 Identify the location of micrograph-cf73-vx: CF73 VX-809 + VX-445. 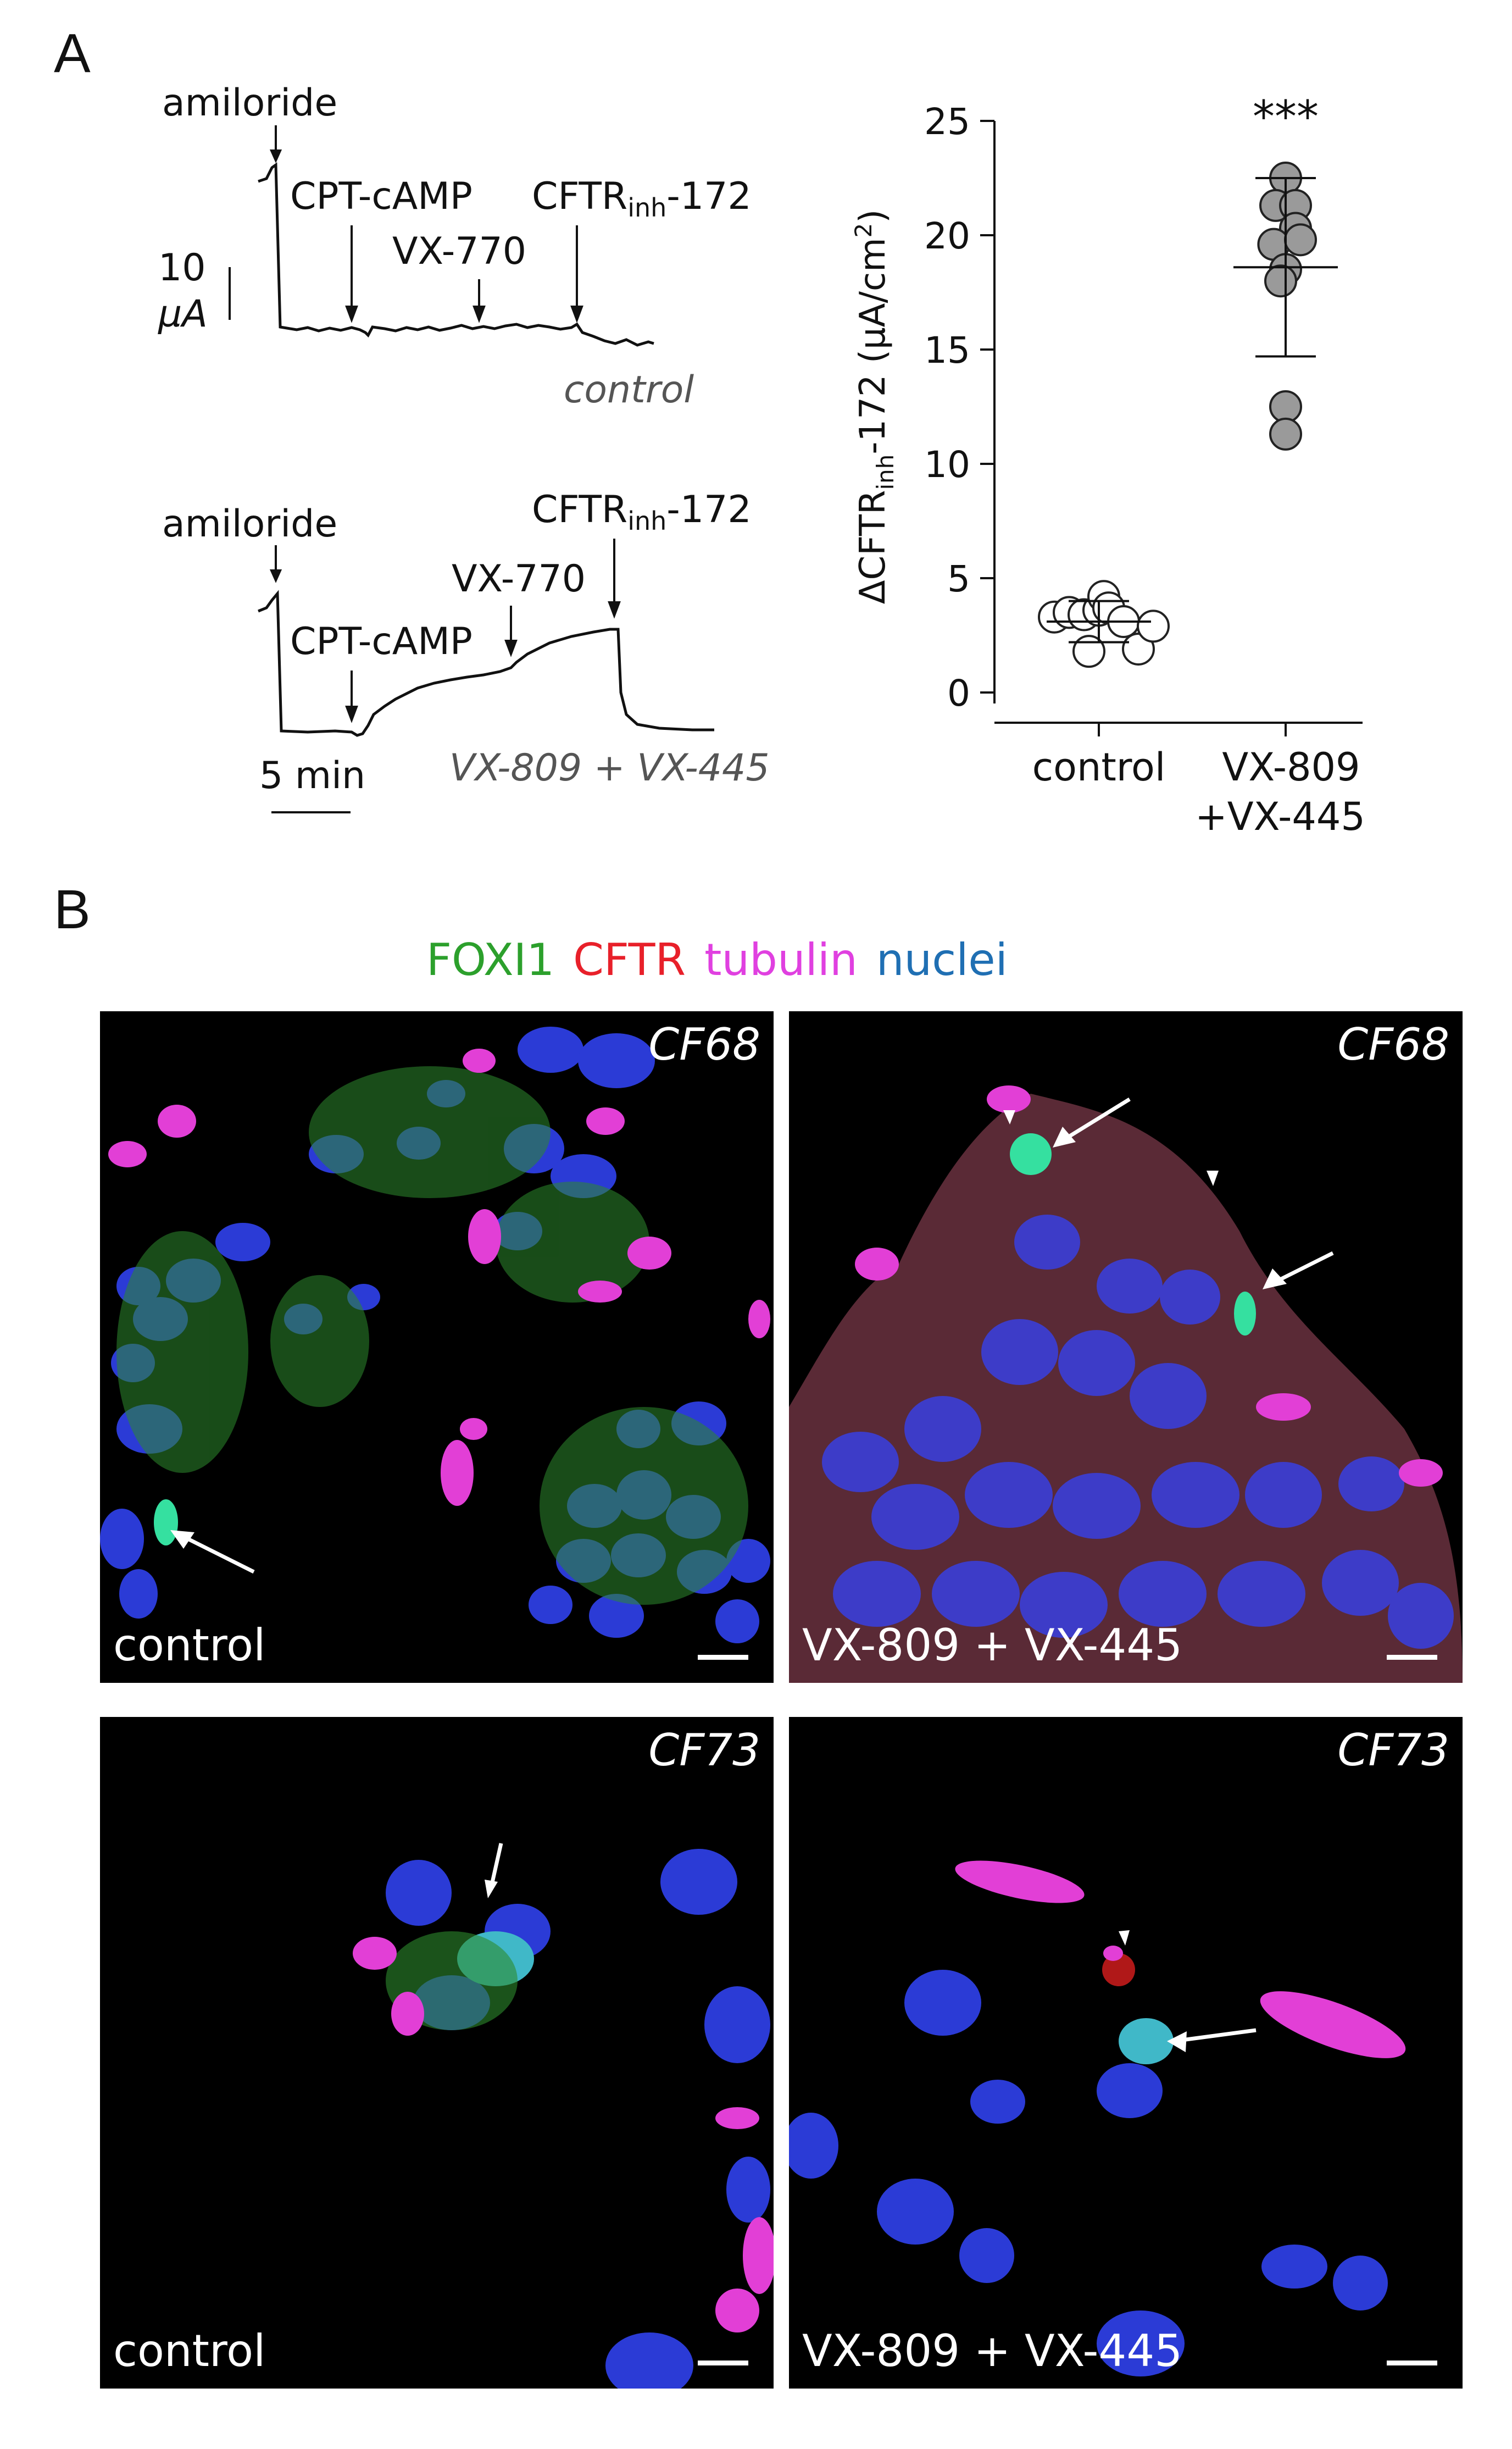
(1126, 2053).